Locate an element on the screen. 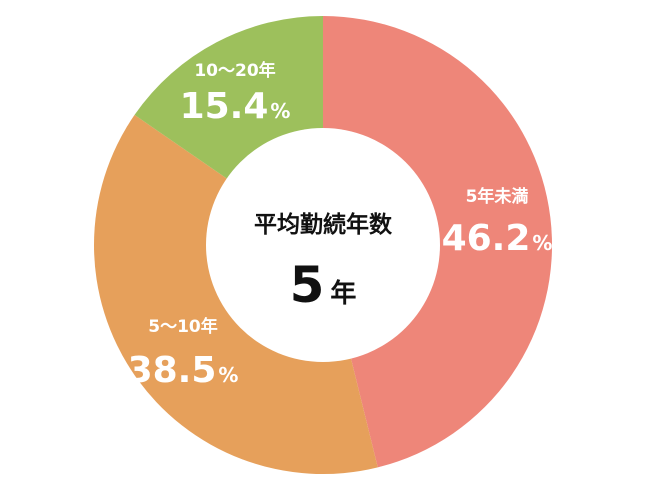  center-unit: 年 is located at coordinates (343, 293).